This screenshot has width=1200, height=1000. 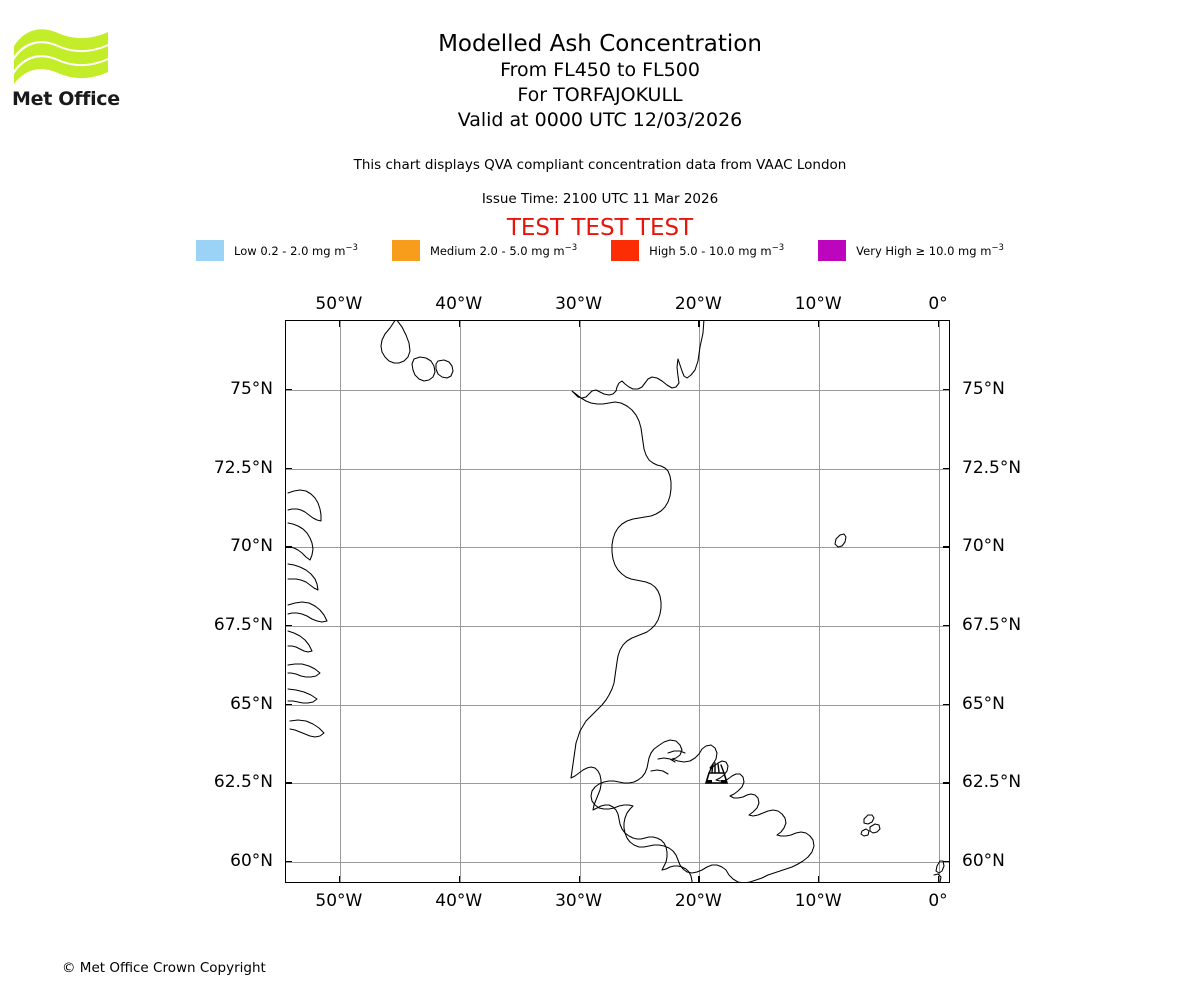 I want to click on legend-swatch-medium, so click(x=405, y=250).